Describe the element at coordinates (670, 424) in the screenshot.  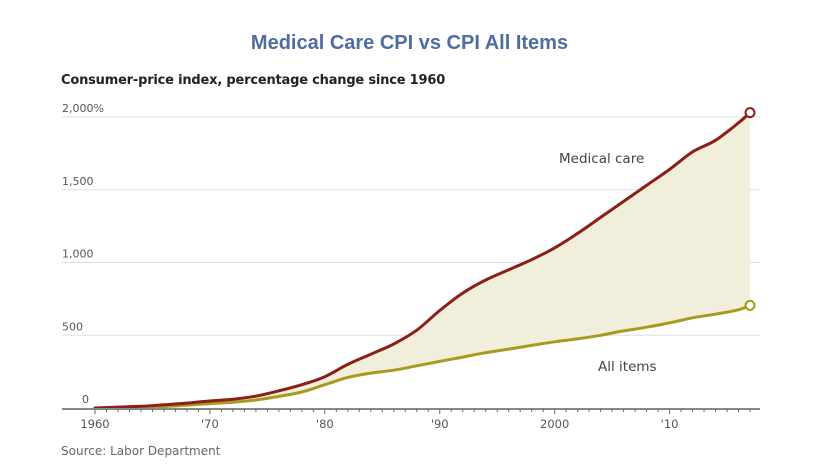
I see `x-tick-label: '10` at that location.